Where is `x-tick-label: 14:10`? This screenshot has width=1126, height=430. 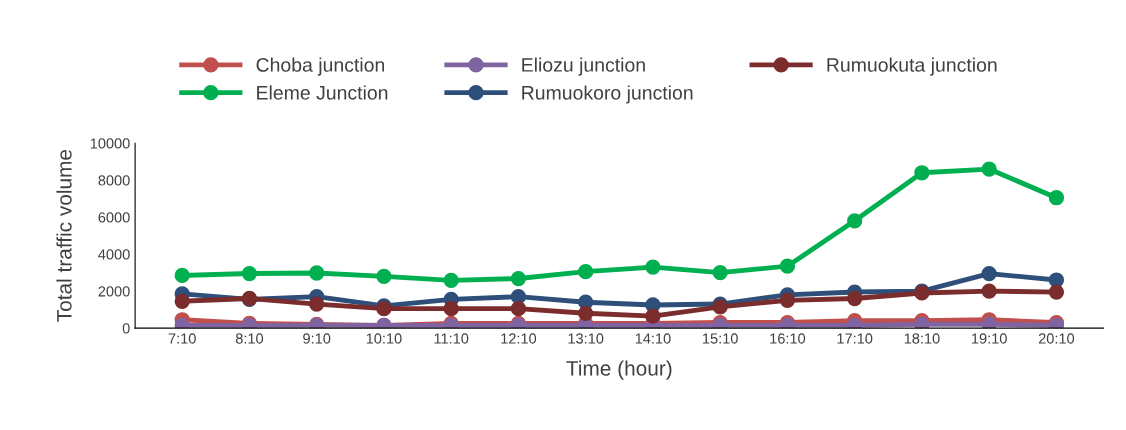 x-tick-label: 14:10 is located at coordinates (653, 338).